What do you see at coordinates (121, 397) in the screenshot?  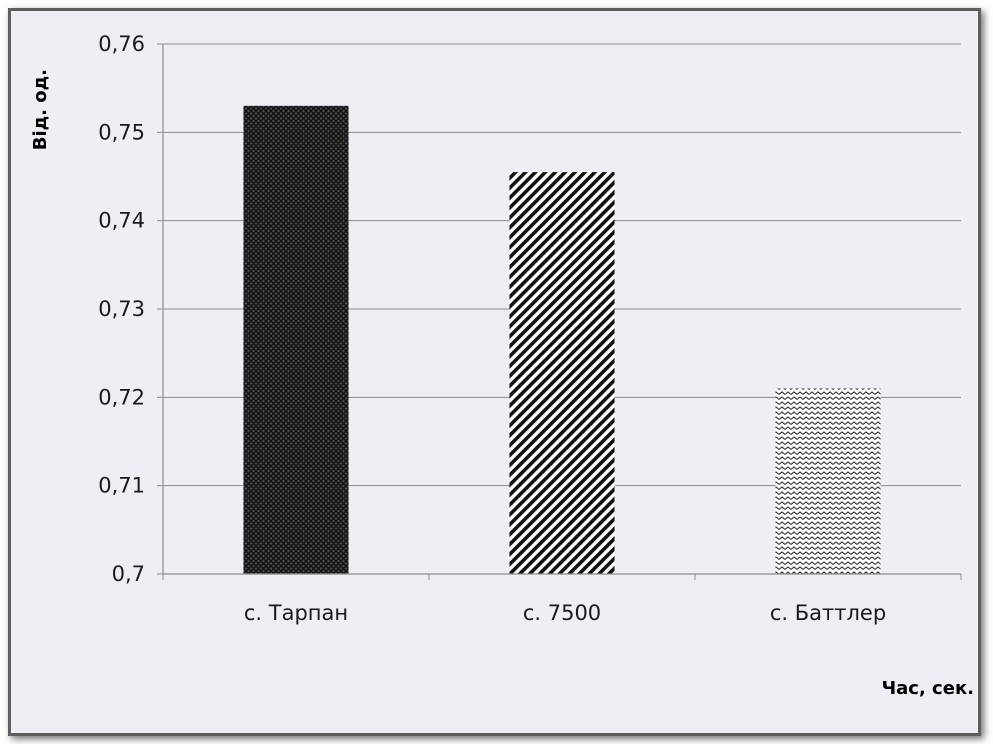 I see `y-tick-label: 0,72` at bounding box center [121, 397].